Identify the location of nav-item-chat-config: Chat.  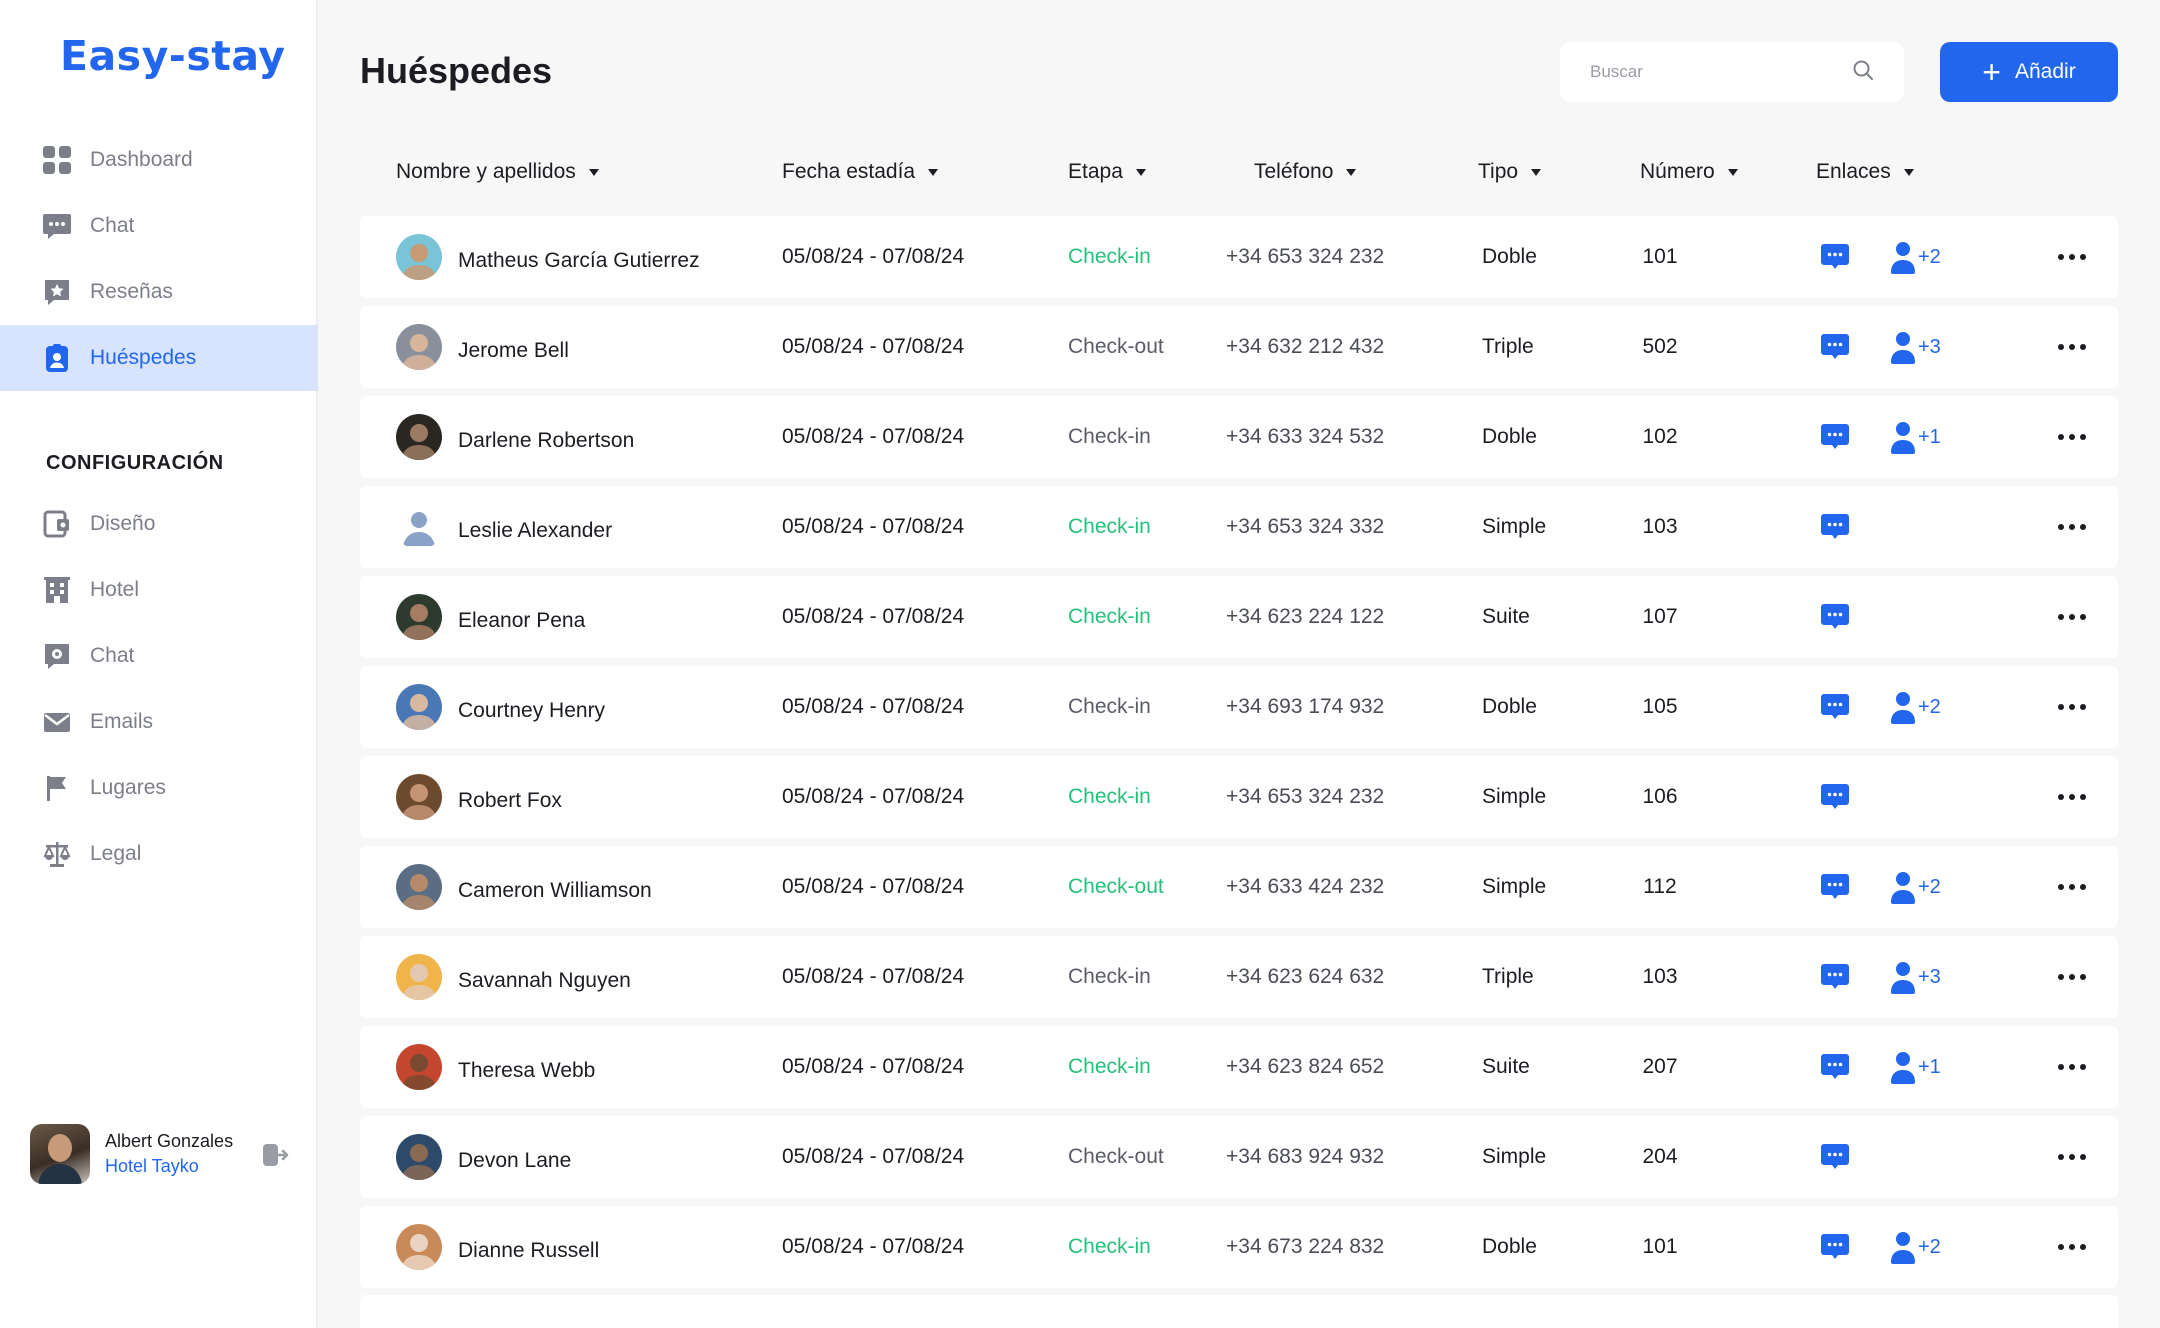
(159, 656).